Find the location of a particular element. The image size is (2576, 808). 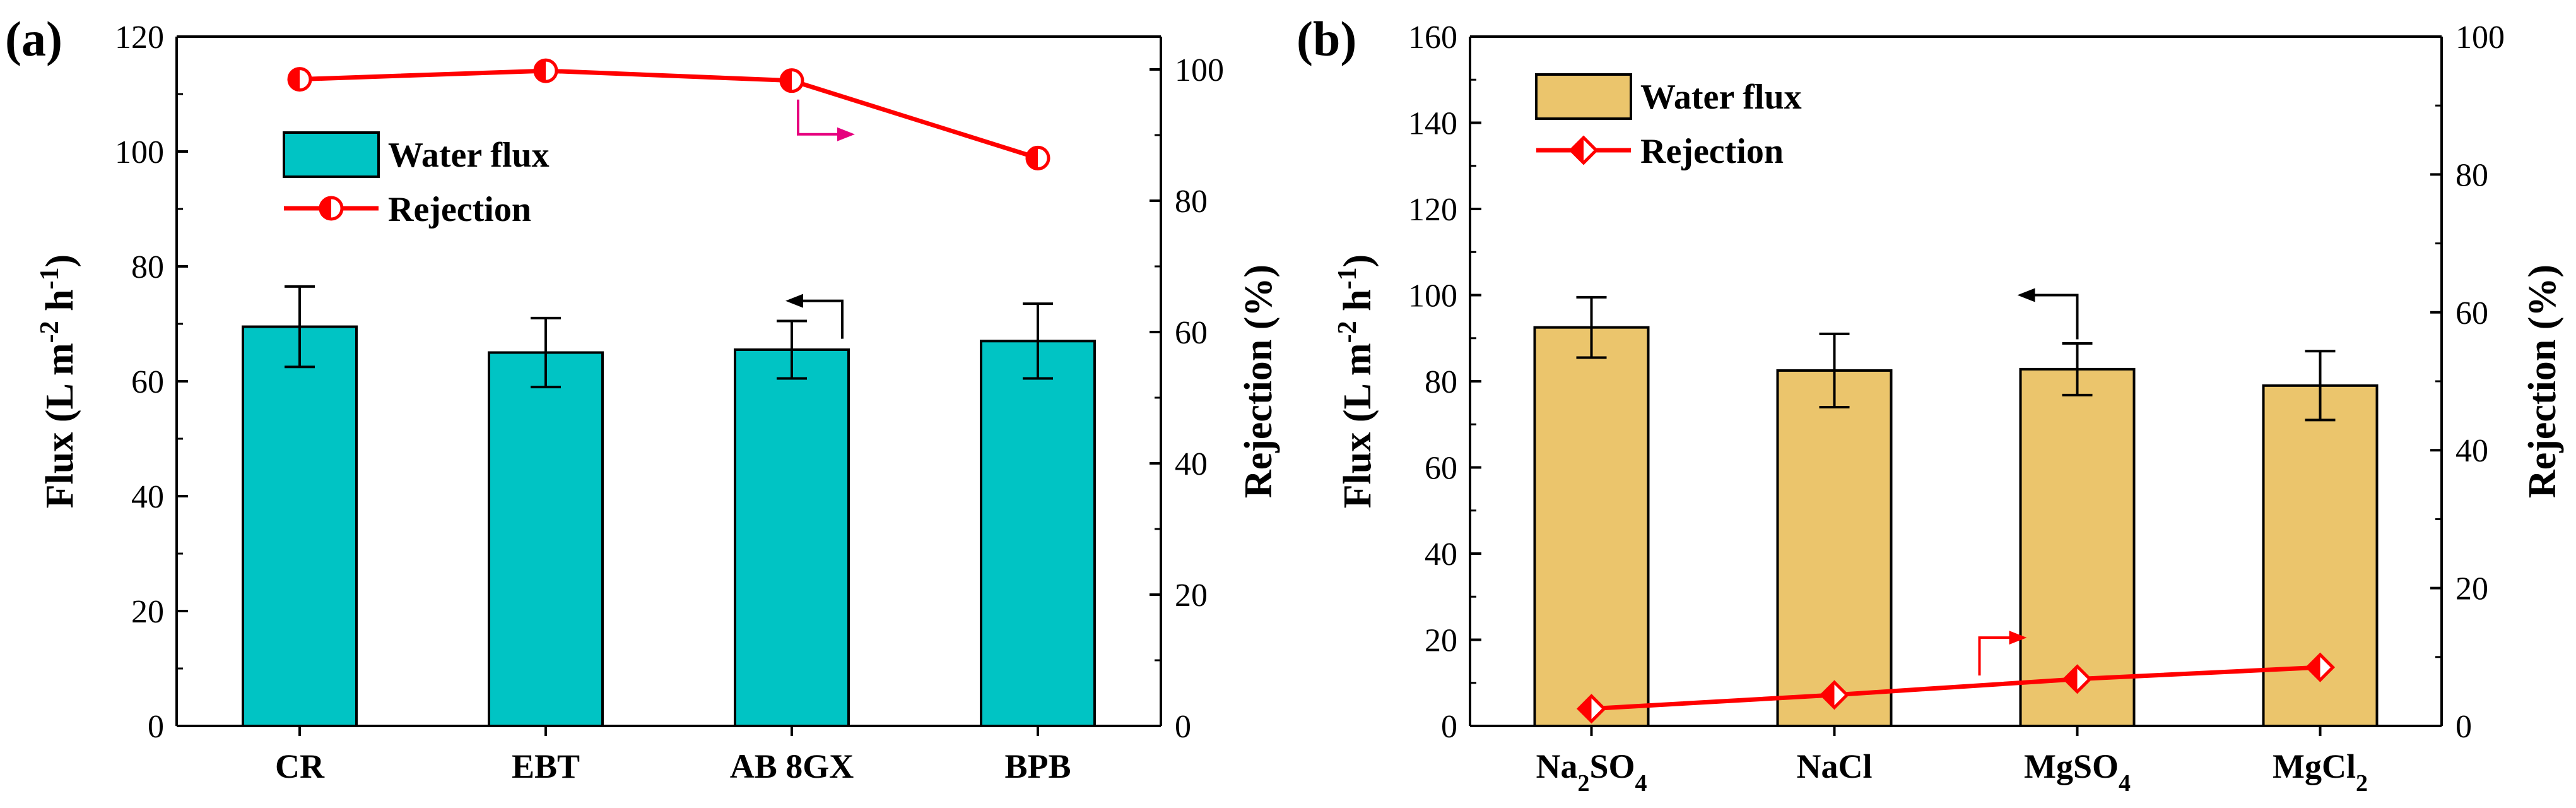

x-tick-label: MgSO4 is located at coordinates (2077, 772).